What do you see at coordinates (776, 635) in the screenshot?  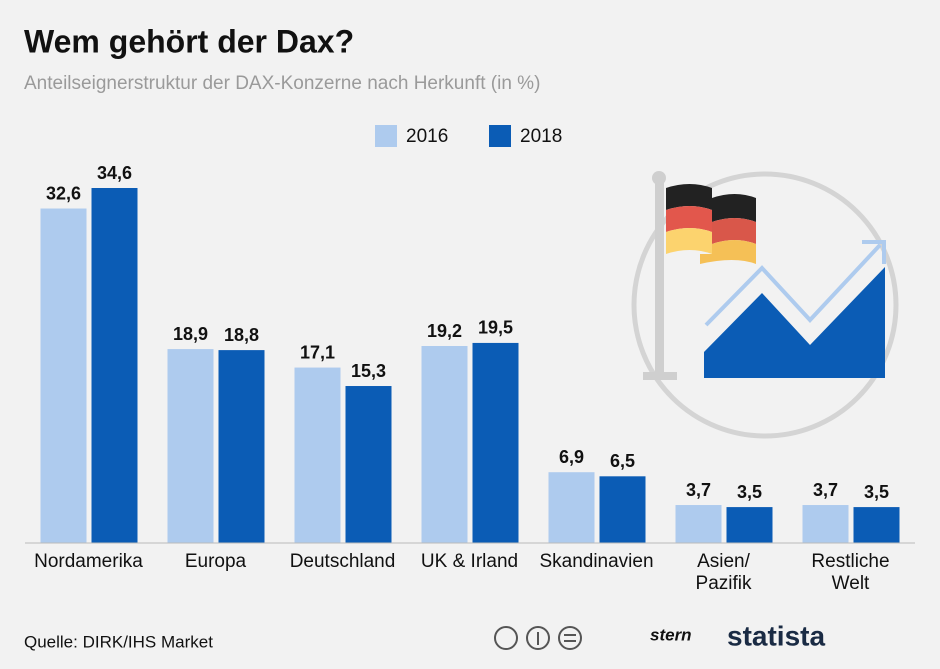 I see `logo-statista: statista` at bounding box center [776, 635].